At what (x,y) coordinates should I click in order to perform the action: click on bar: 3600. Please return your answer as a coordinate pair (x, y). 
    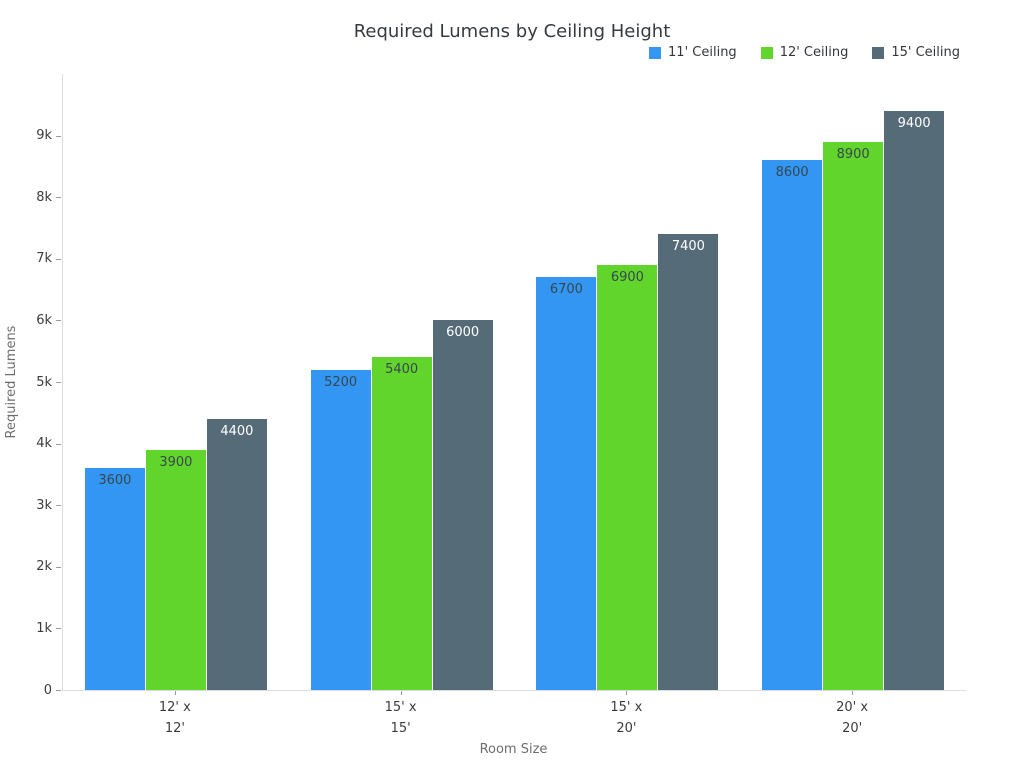
    Looking at the image, I should click on (114, 579).